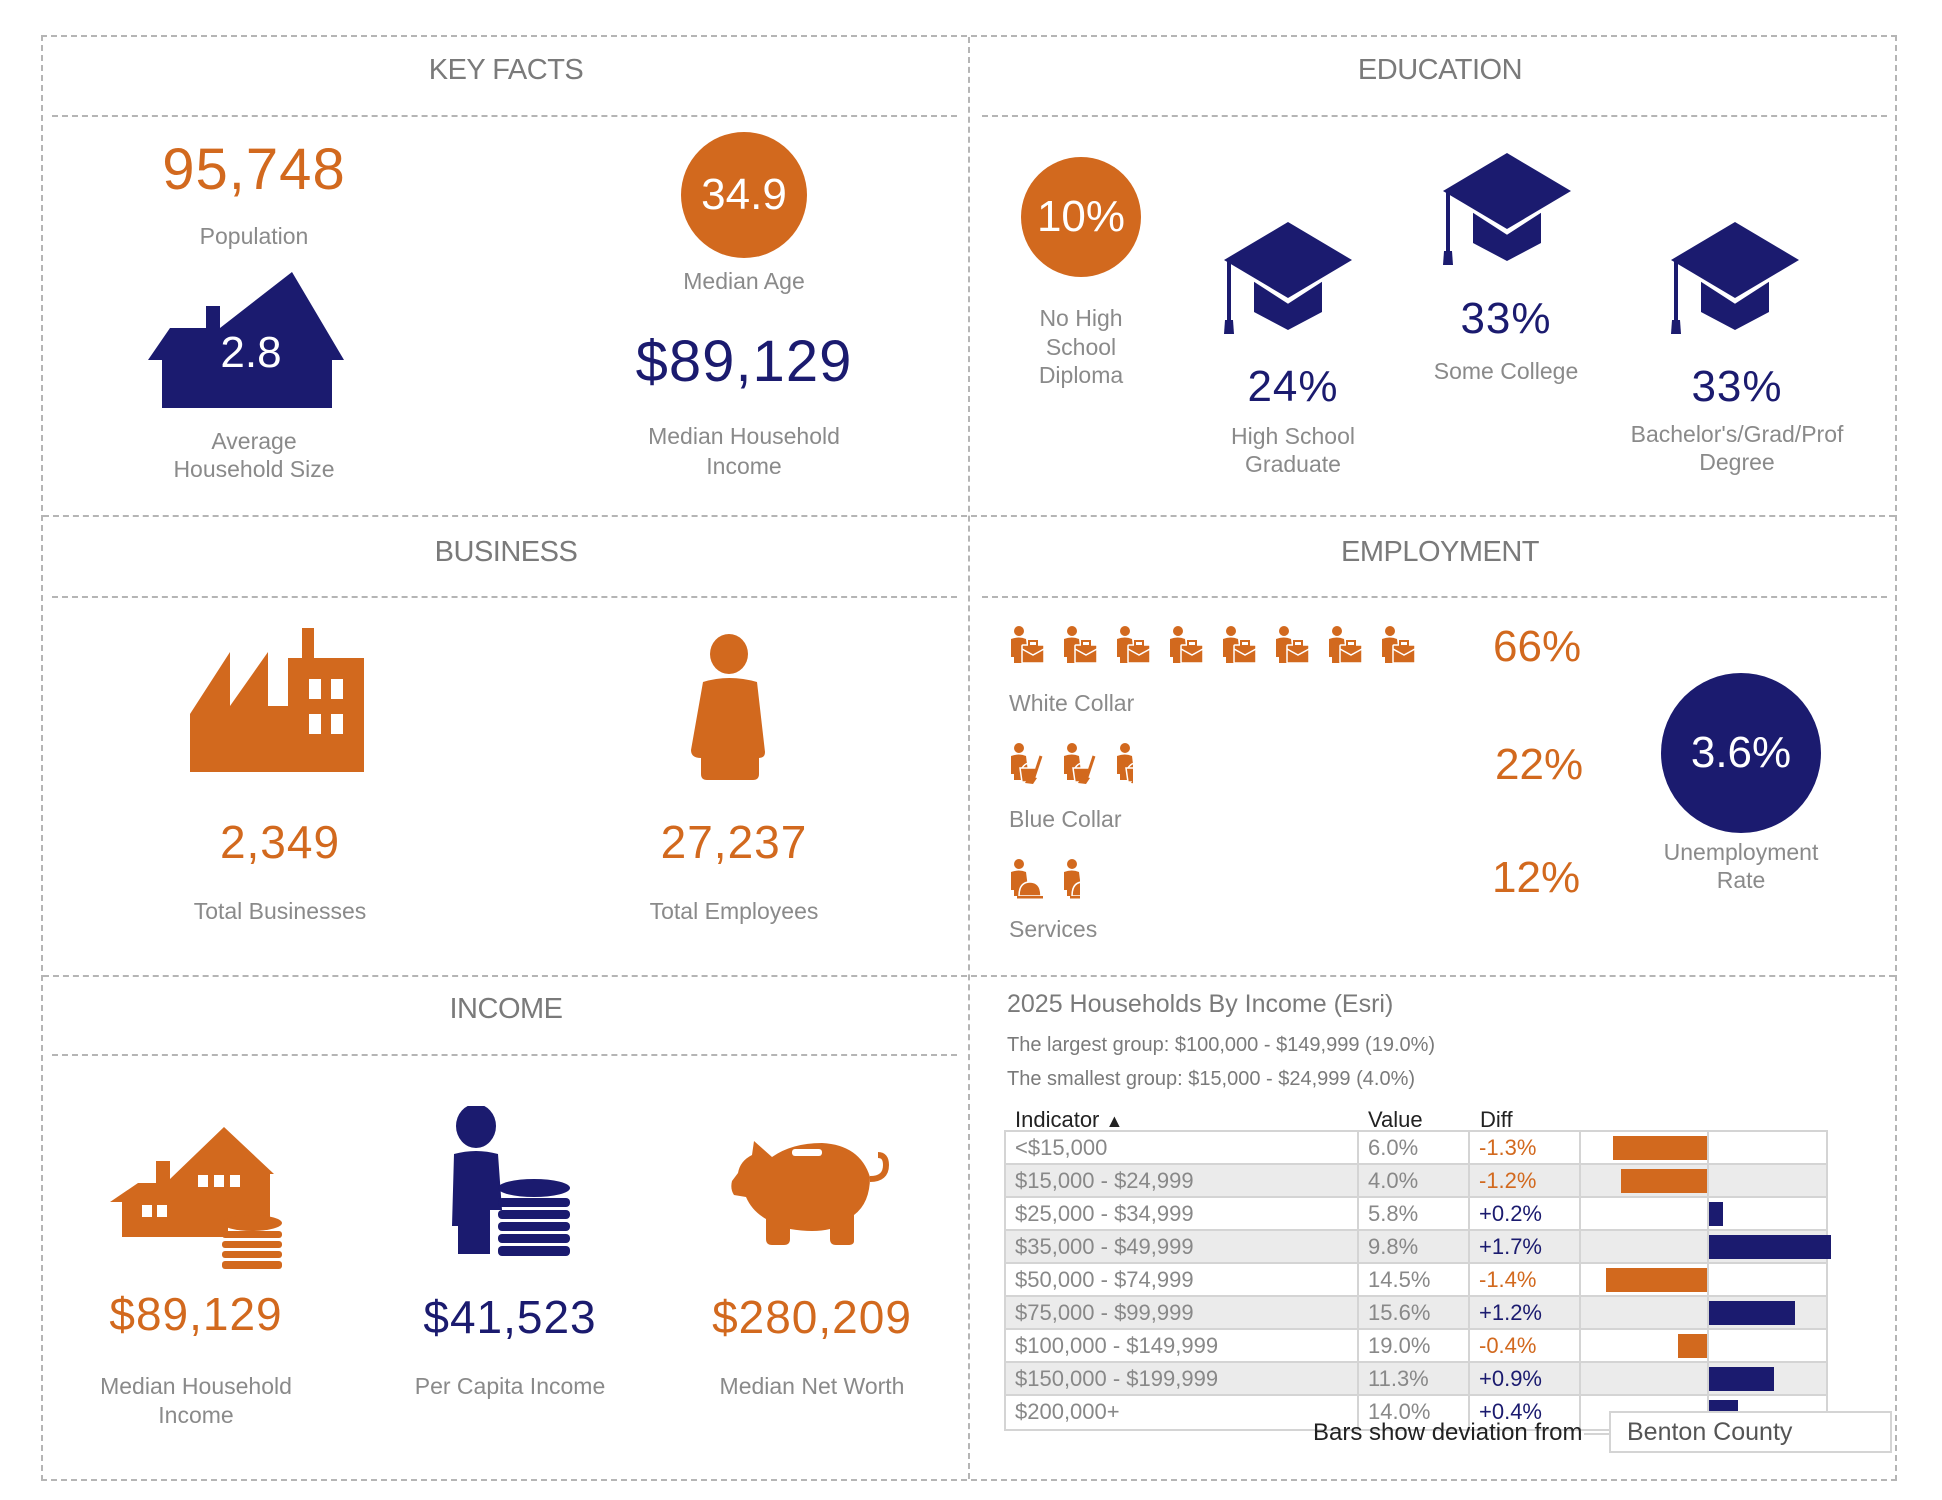 The image size is (1942, 1500). What do you see at coordinates (1182, 1378) in the screenshot?
I see `indicator-cell: $150,000 - $199,999` at bounding box center [1182, 1378].